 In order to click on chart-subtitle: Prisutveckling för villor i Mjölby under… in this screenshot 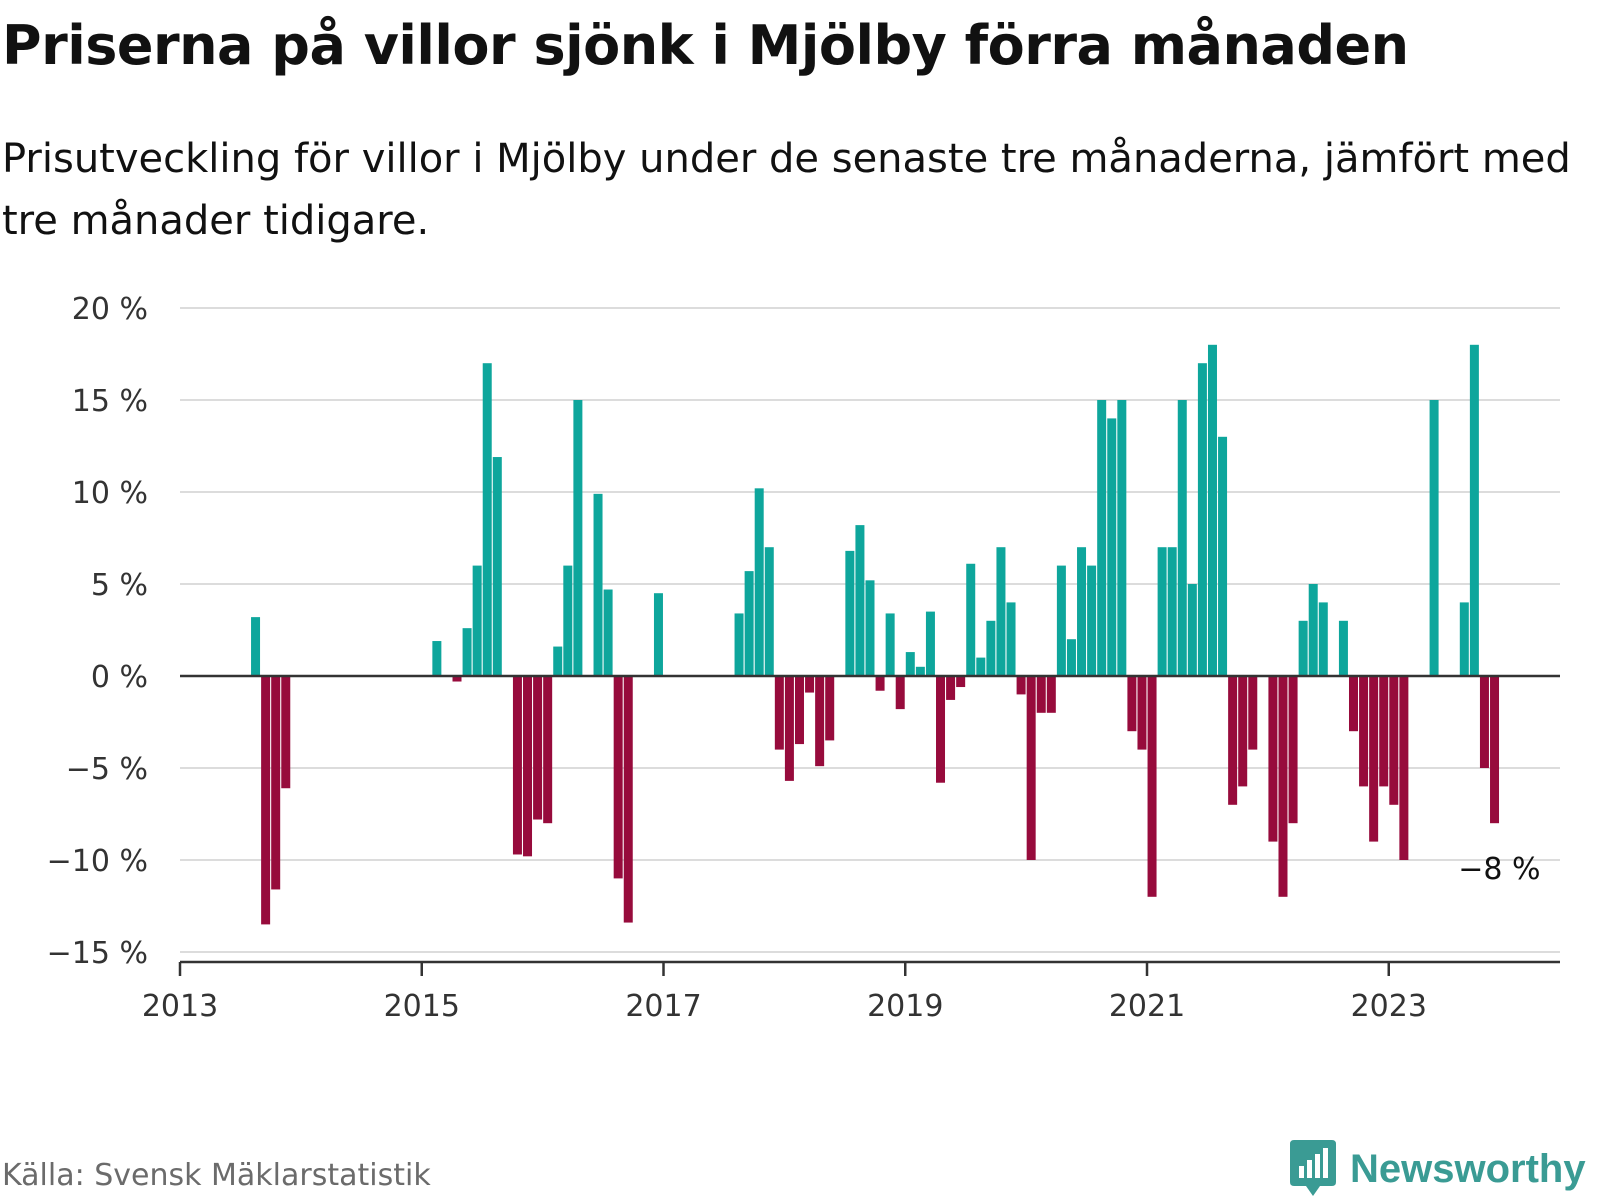, I will do `click(786, 190)`.